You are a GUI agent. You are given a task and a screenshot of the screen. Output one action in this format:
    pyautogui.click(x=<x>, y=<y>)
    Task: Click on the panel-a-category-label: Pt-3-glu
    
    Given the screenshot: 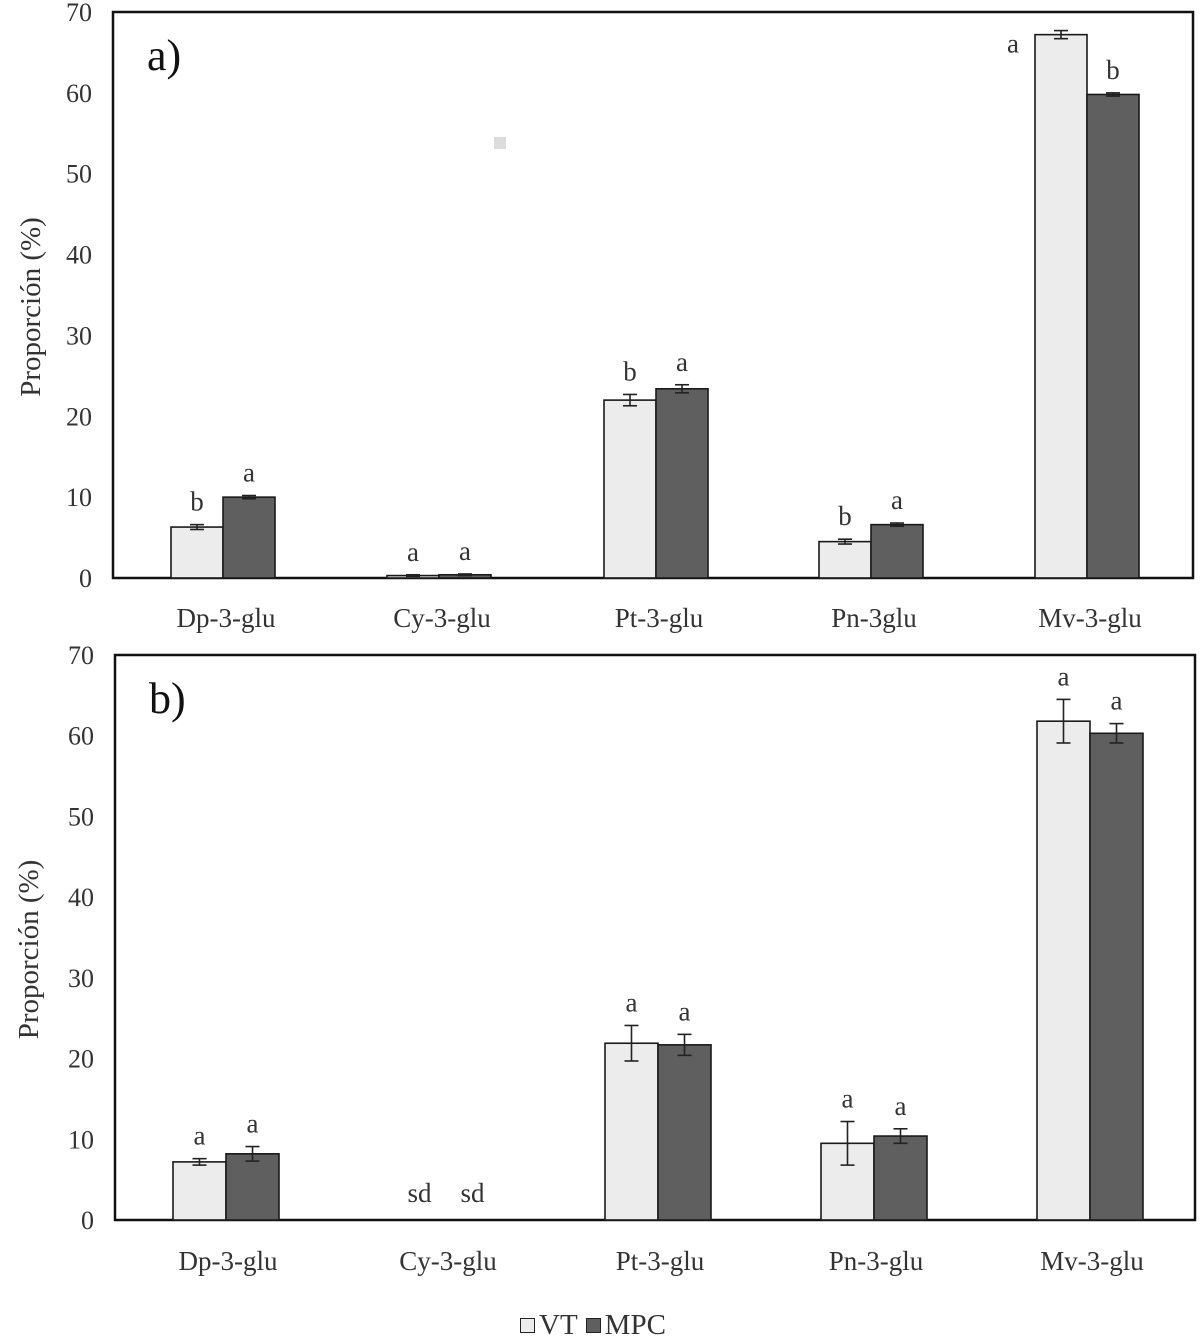 What is the action you would take?
    pyautogui.click(x=659, y=618)
    